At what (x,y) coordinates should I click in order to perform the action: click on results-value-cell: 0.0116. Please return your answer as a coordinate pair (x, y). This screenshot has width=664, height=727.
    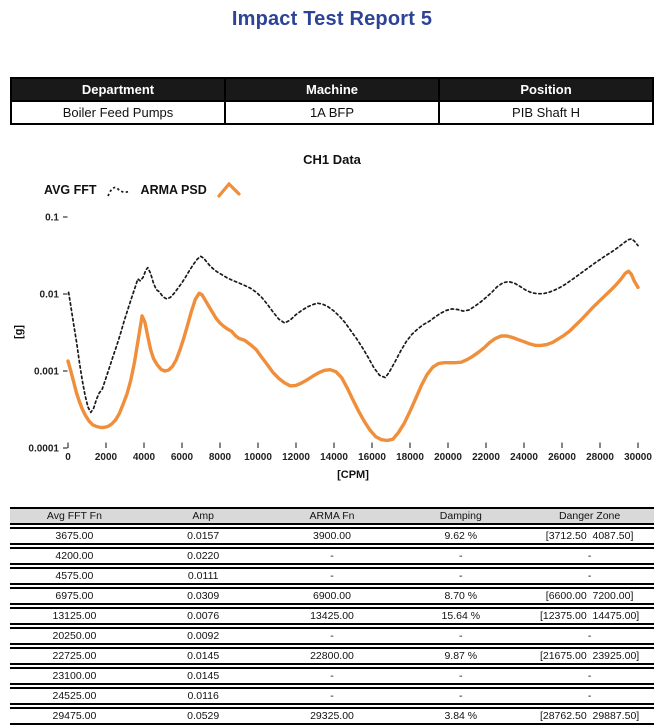
    Looking at the image, I should click on (203, 696).